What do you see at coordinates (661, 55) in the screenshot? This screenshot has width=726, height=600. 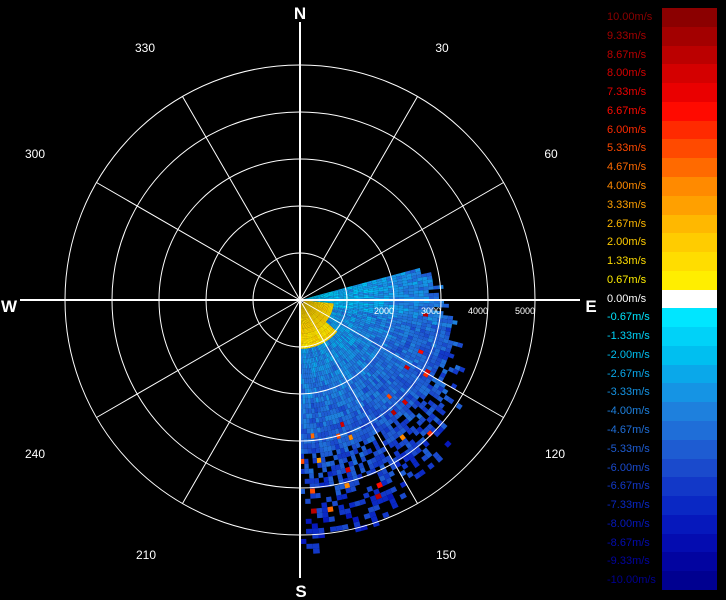 I see `legend-entry: 8.67m/s` at bounding box center [661, 55].